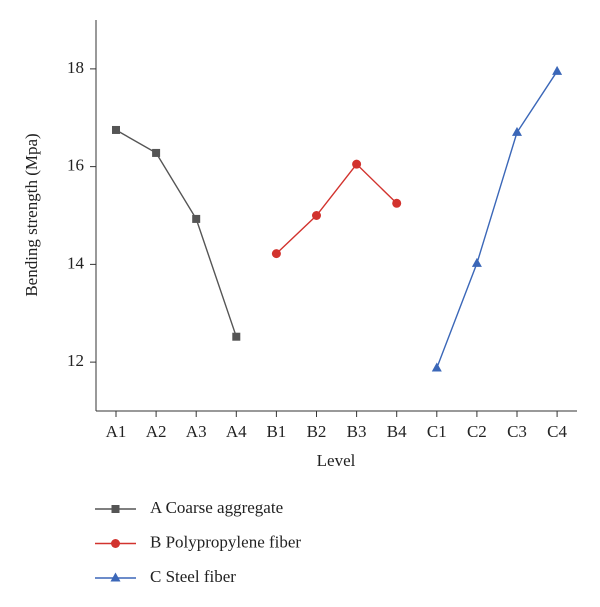 This screenshot has width=600, height=607. I want to click on x-tick-label: B2, so click(317, 431).